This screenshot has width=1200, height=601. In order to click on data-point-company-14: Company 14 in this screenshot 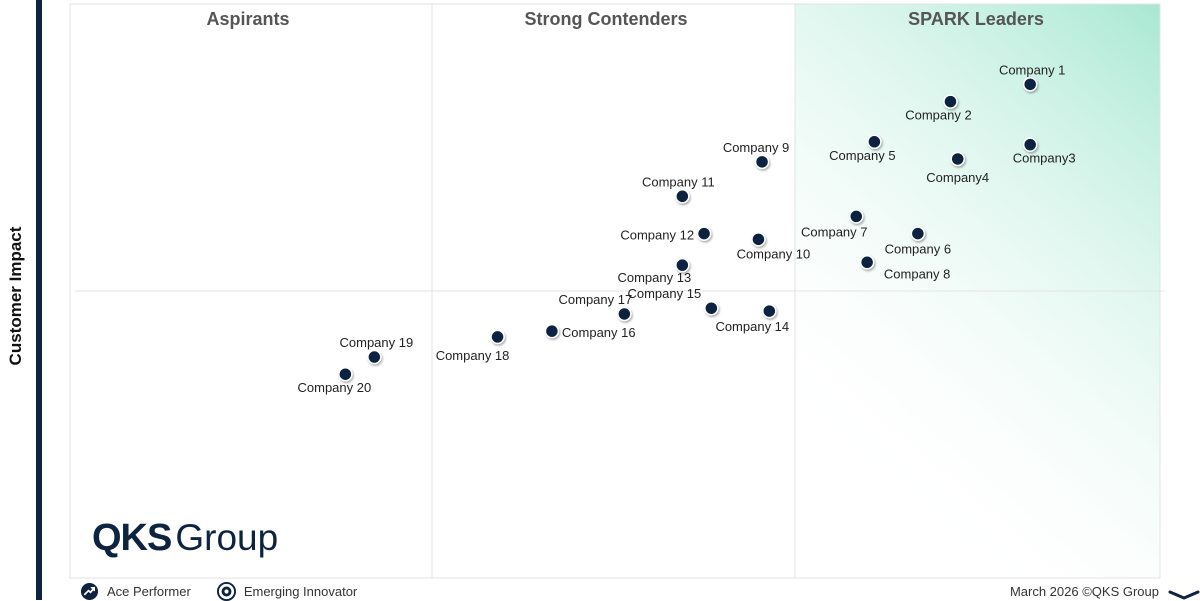, I will do `click(752, 318)`.